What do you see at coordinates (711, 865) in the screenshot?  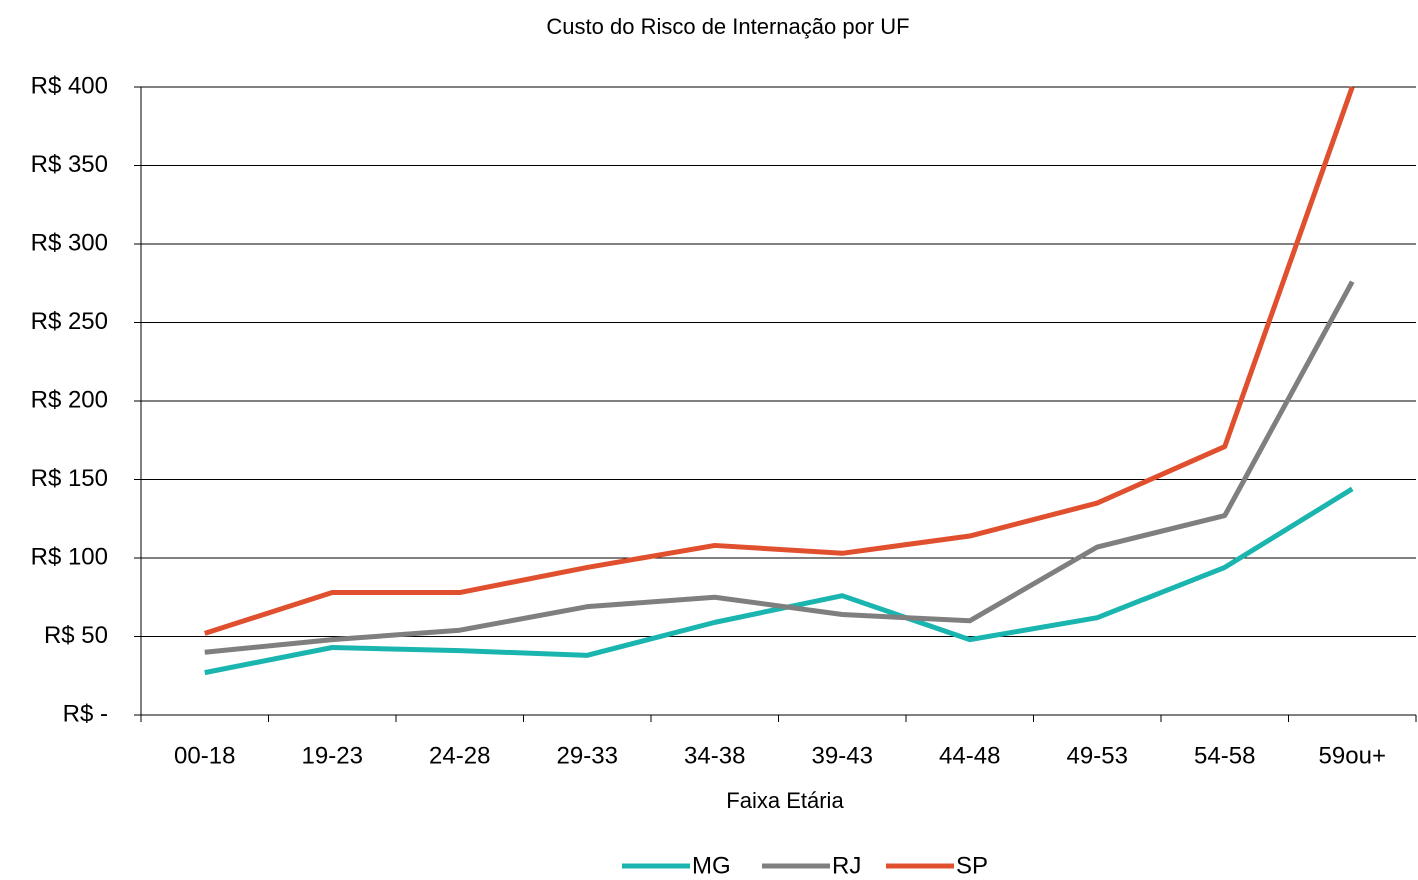 I see `legend-label: MG` at bounding box center [711, 865].